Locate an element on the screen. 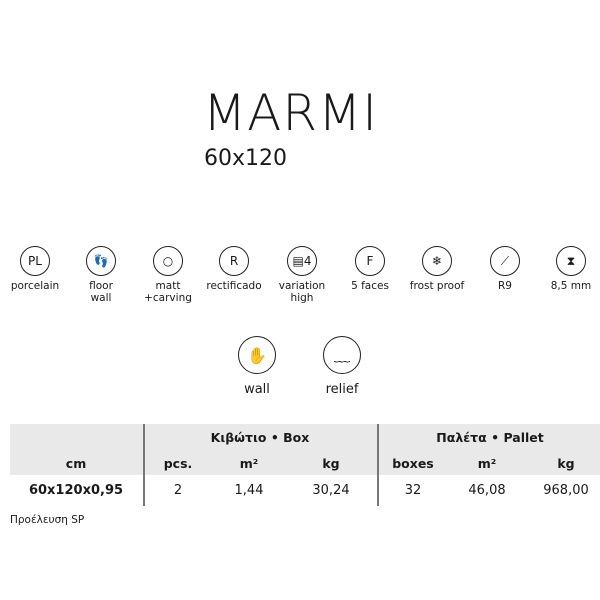  feature-label: floor wall is located at coordinates (101, 292).